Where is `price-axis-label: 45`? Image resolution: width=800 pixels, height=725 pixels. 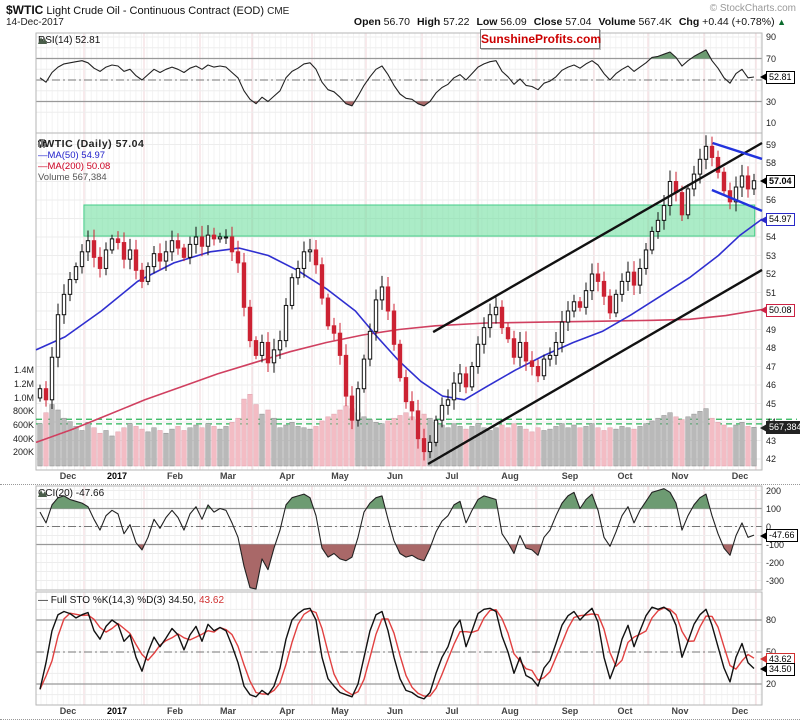 price-axis-label: 45 is located at coordinates (771, 403).